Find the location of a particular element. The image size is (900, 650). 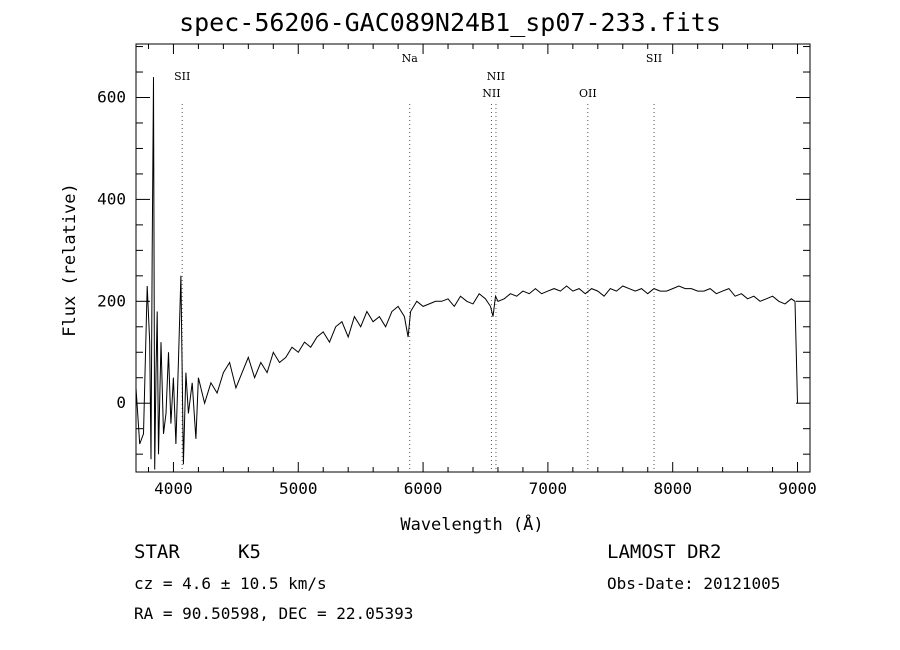

obs-date: Obs-Date: 20121005 is located at coordinates (694, 583).